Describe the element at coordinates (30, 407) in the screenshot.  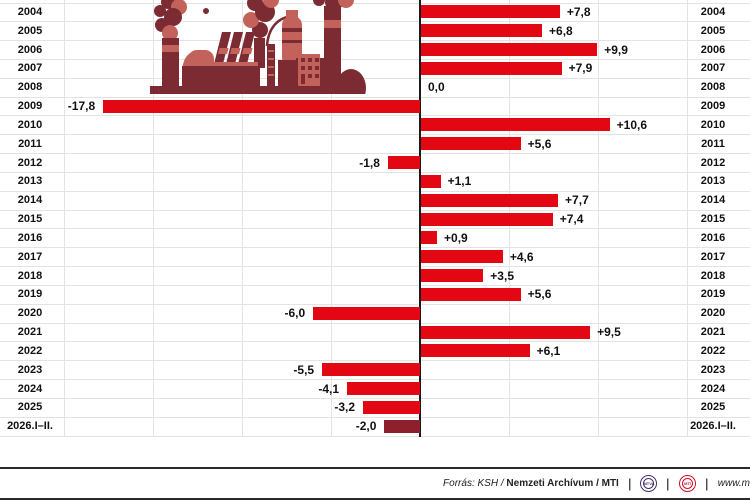
I see `year-label-left: 2025` at that location.